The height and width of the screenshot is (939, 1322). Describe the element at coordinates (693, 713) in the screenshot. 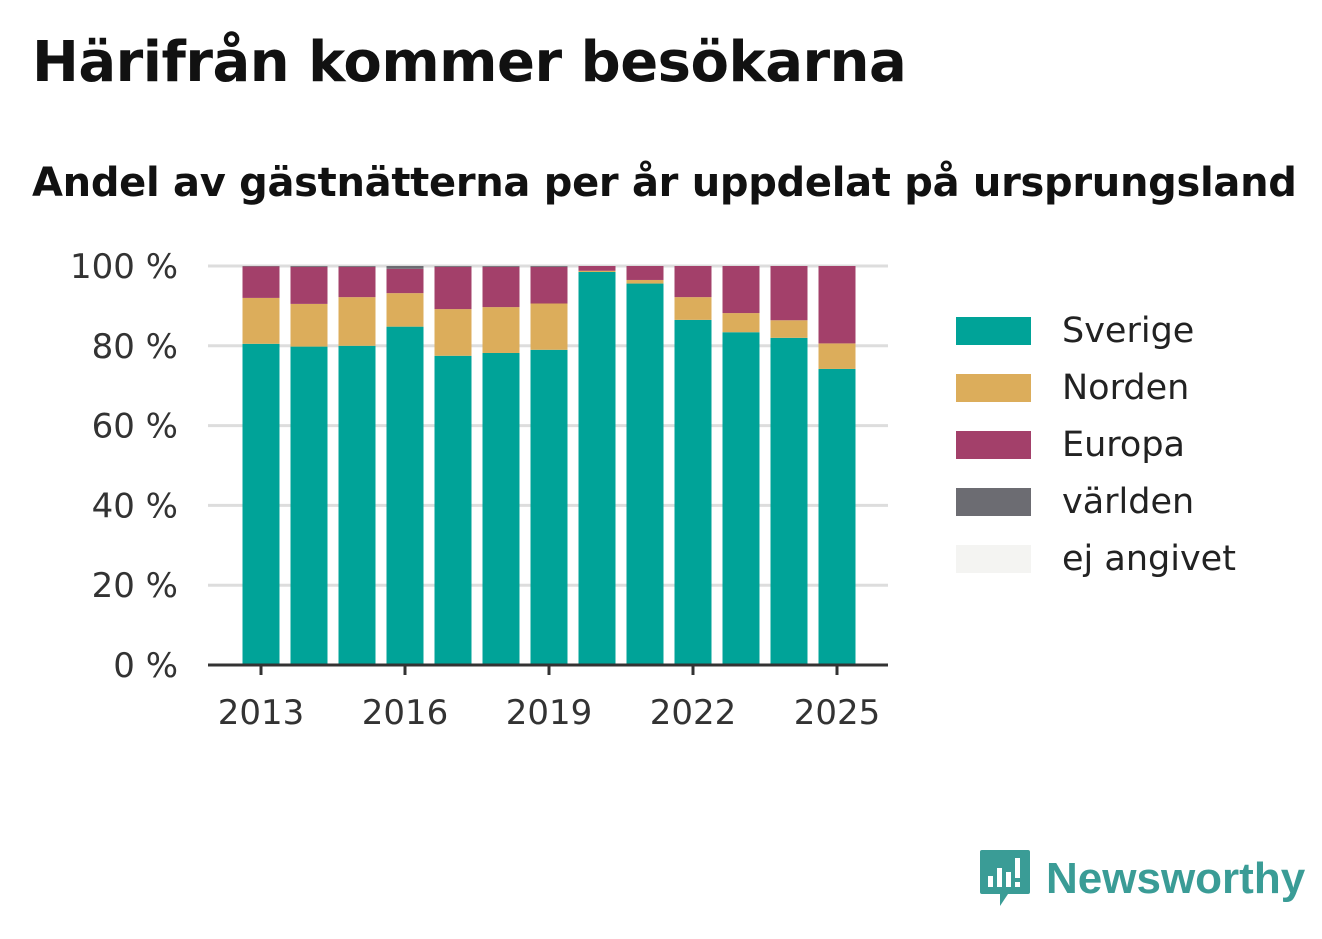

I see `x-tick-label: 2022` at that location.